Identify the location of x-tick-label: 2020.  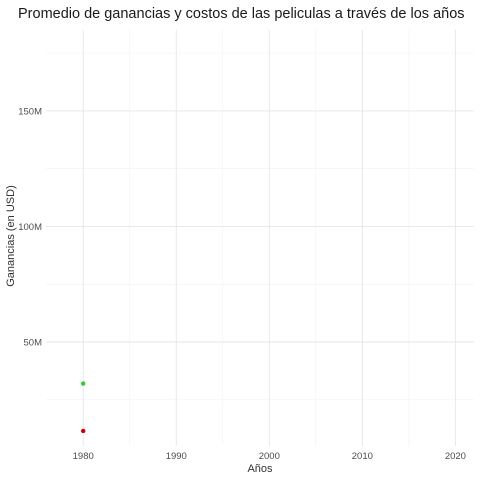
(455, 456).